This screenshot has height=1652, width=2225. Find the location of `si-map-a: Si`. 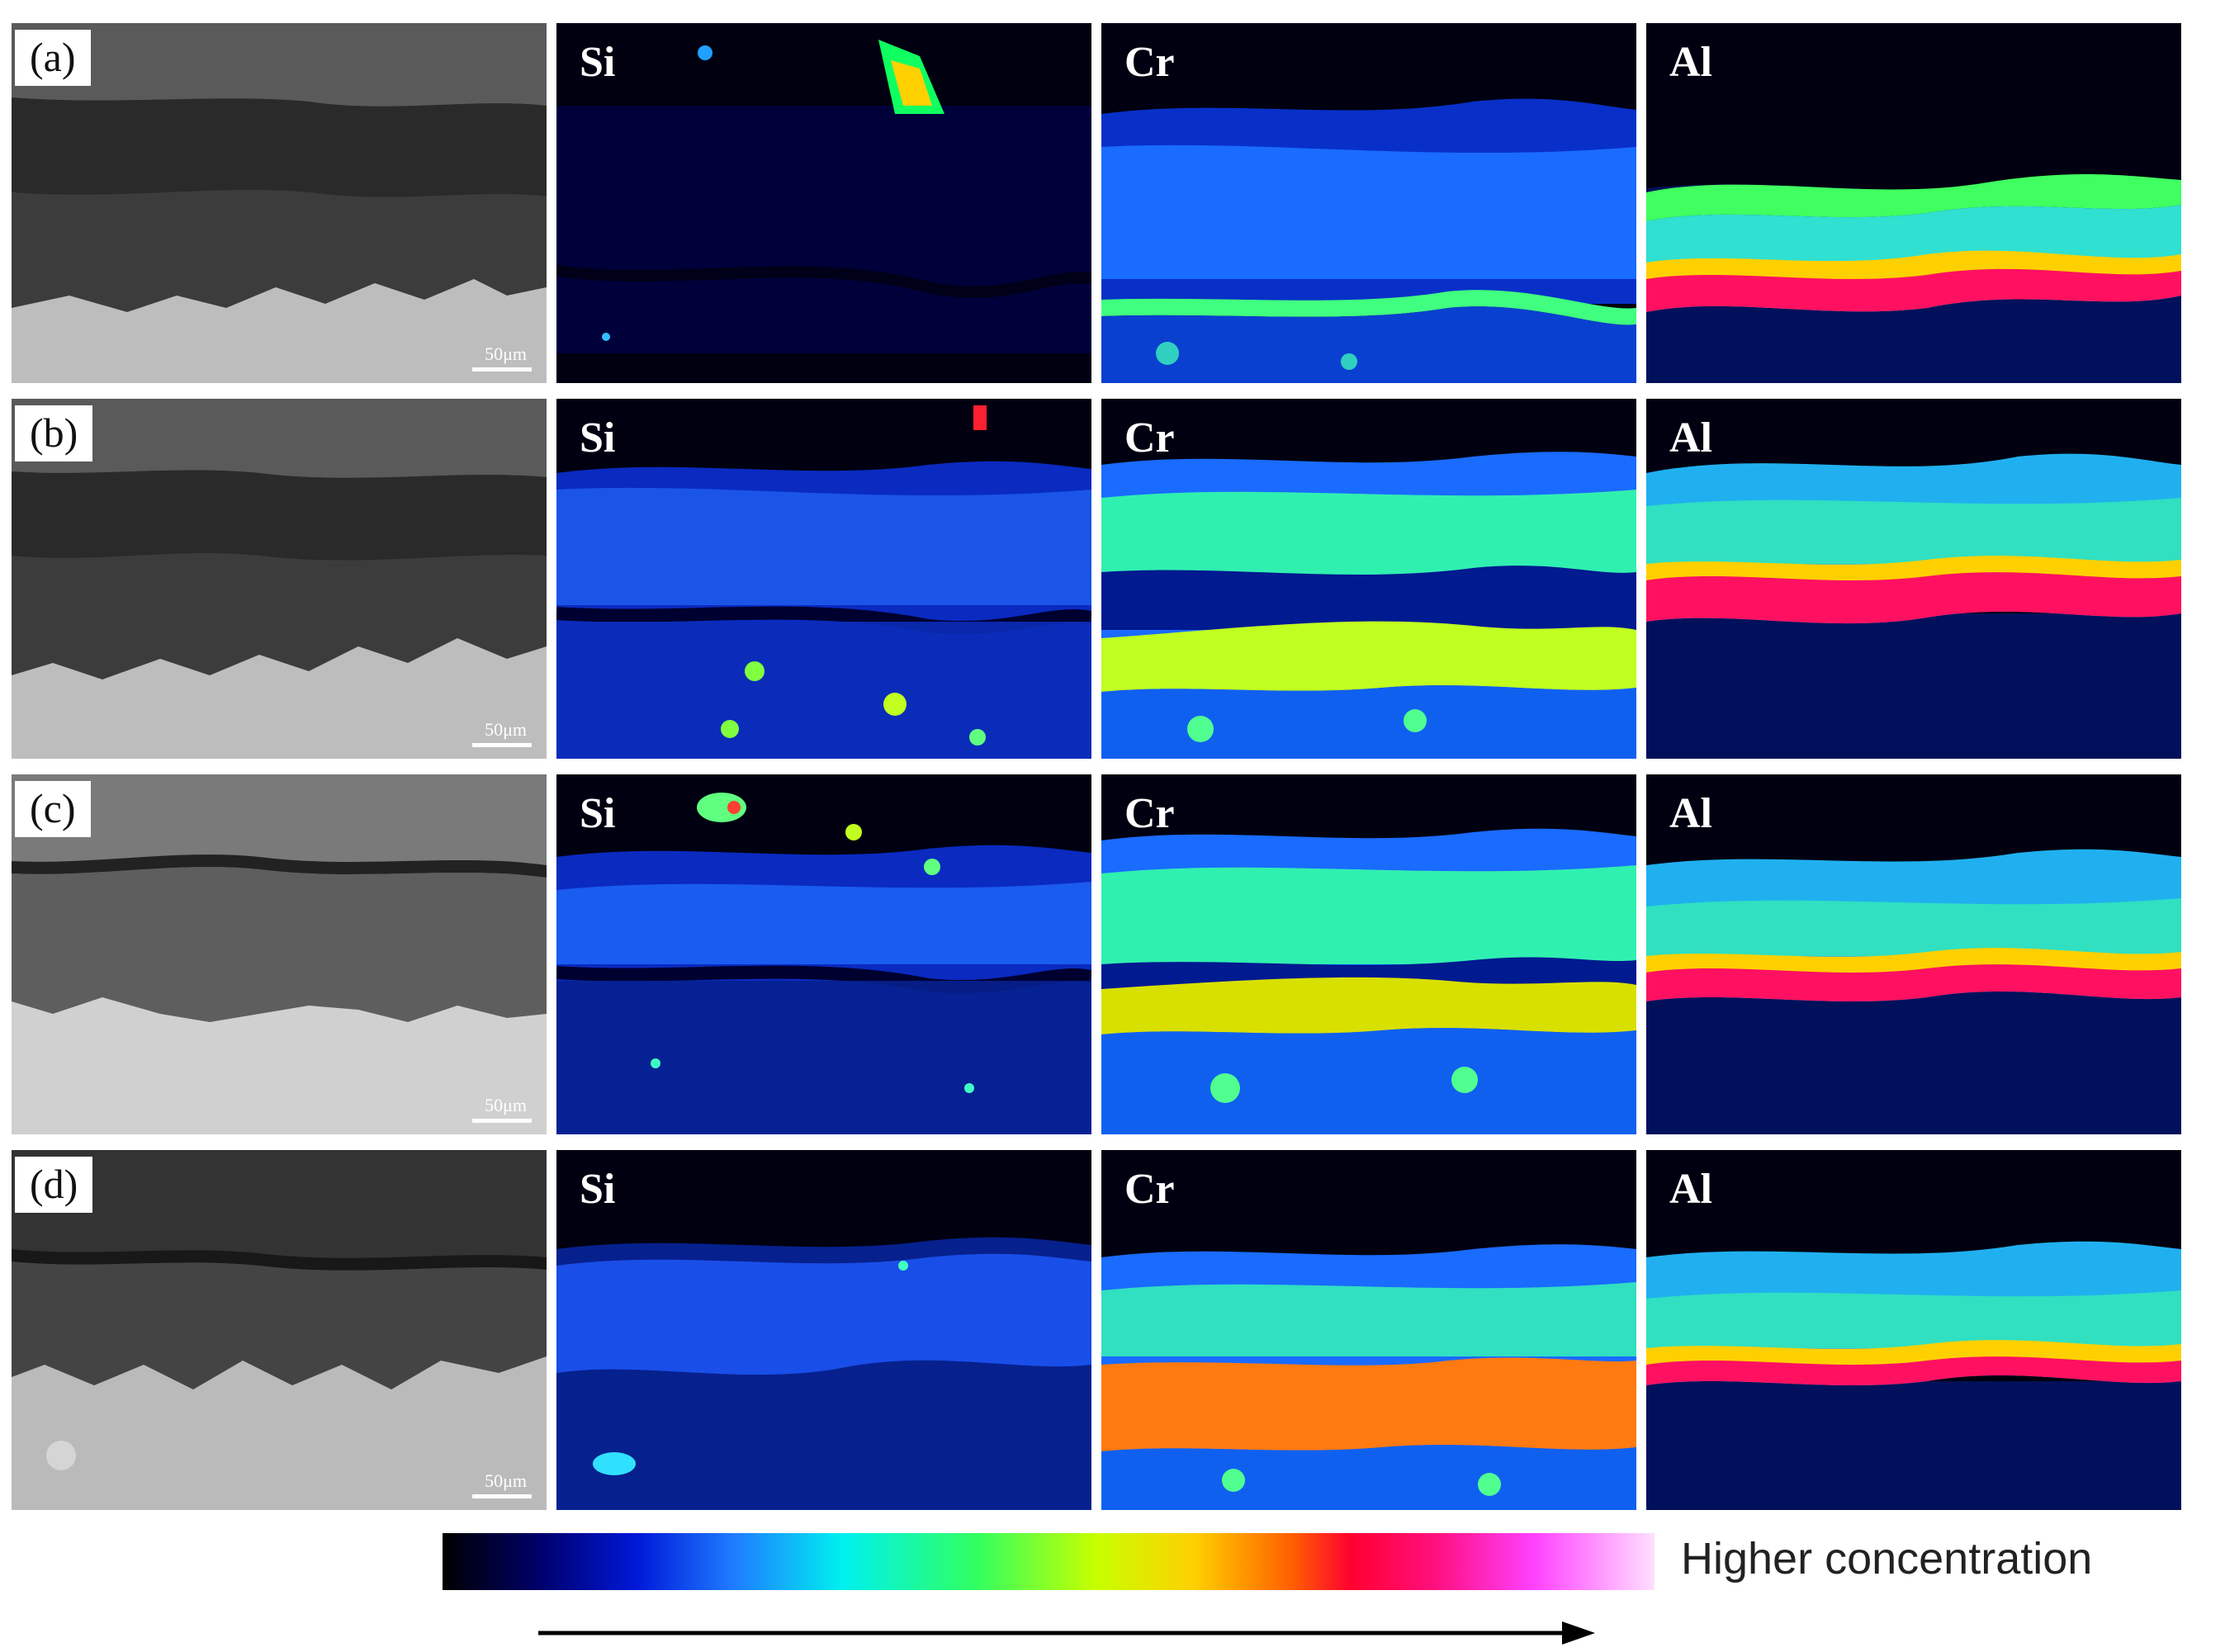

si-map-a: Si is located at coordinates (823, 203).